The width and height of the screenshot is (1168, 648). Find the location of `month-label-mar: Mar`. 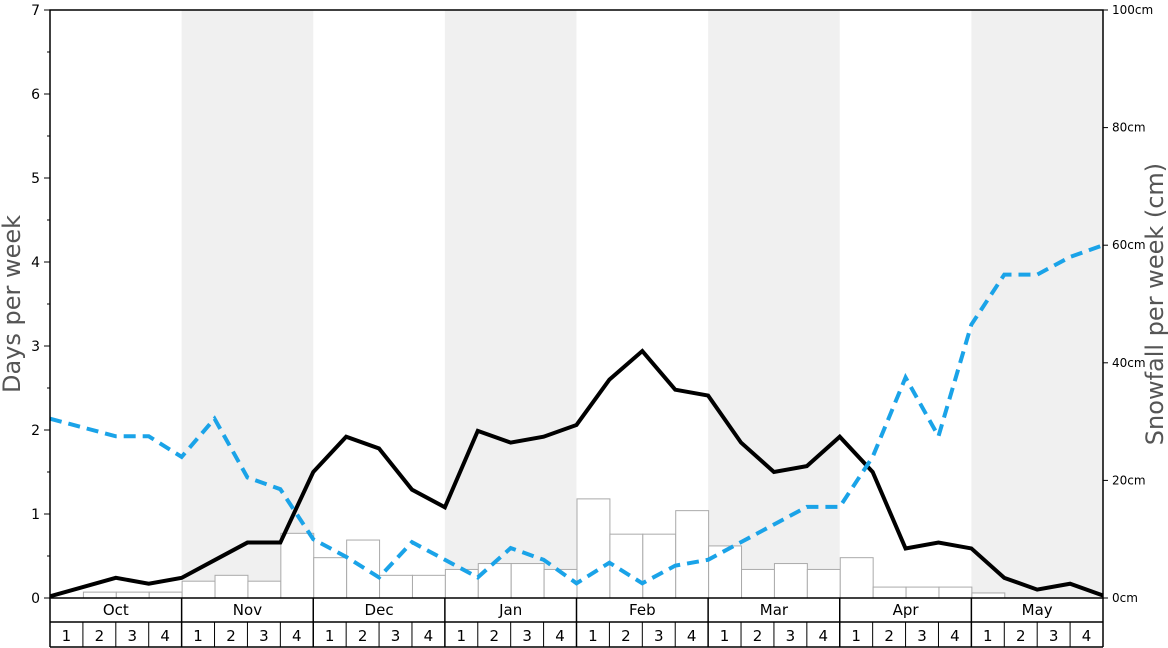

month-label-mar: Mar is located at coordinates (774, 610).